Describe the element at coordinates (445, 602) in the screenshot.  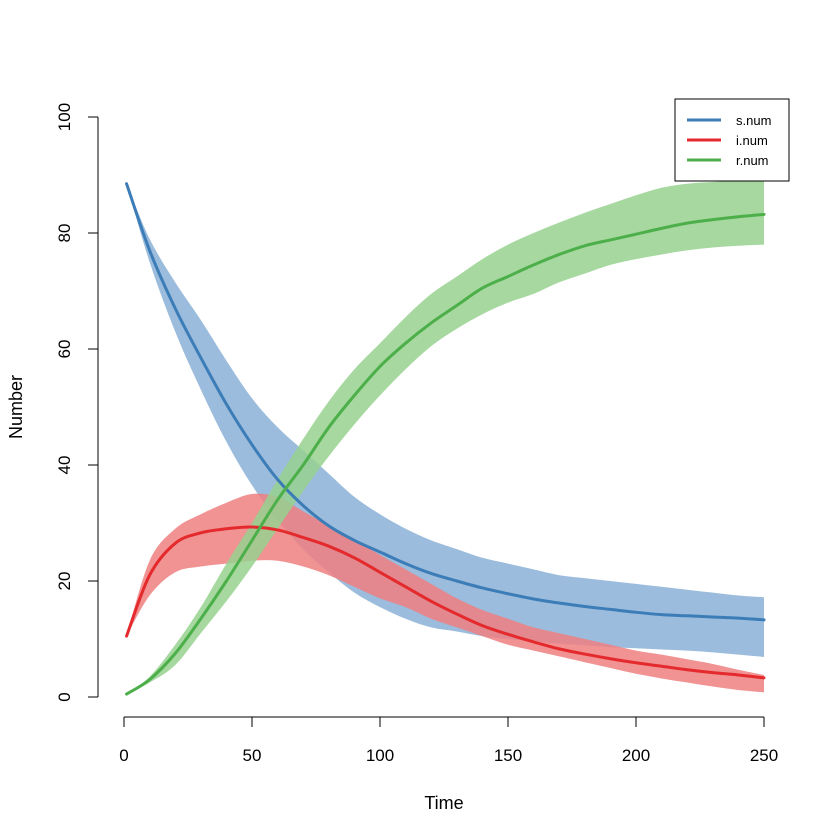
I see `line-i-num` at that location.